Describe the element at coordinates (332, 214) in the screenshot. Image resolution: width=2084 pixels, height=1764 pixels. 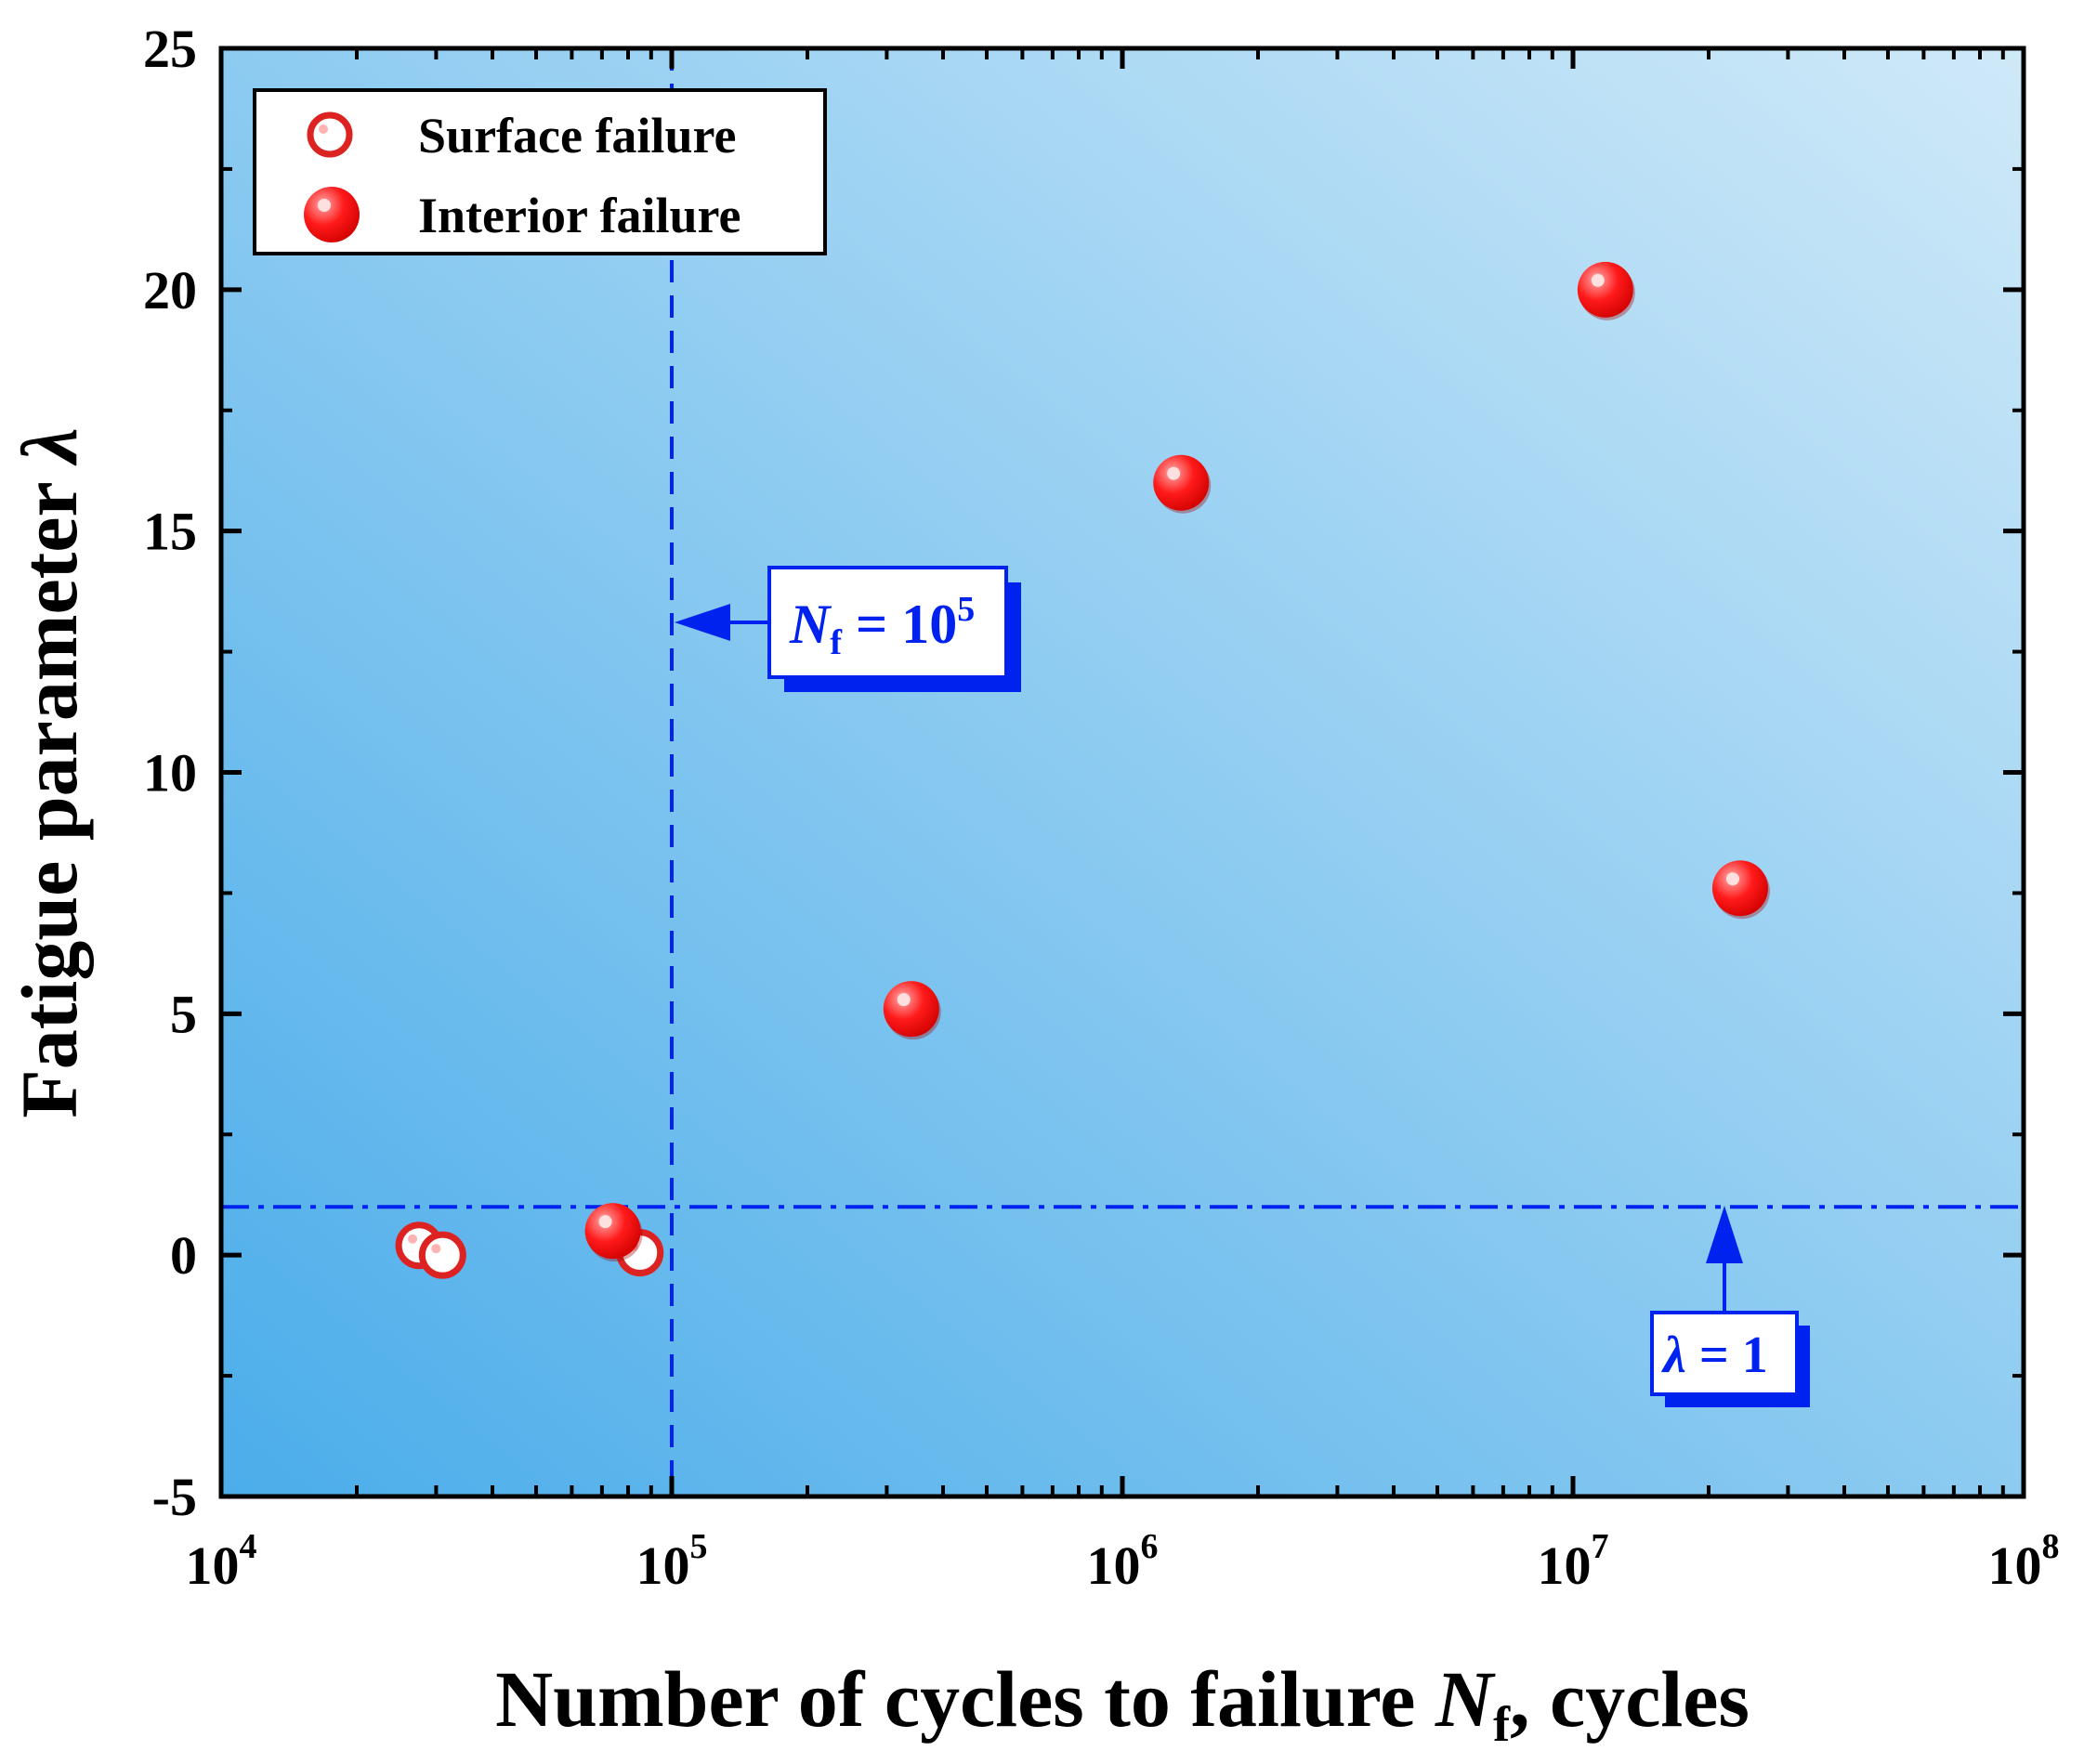
I see `legend-marker-interior` at that location.